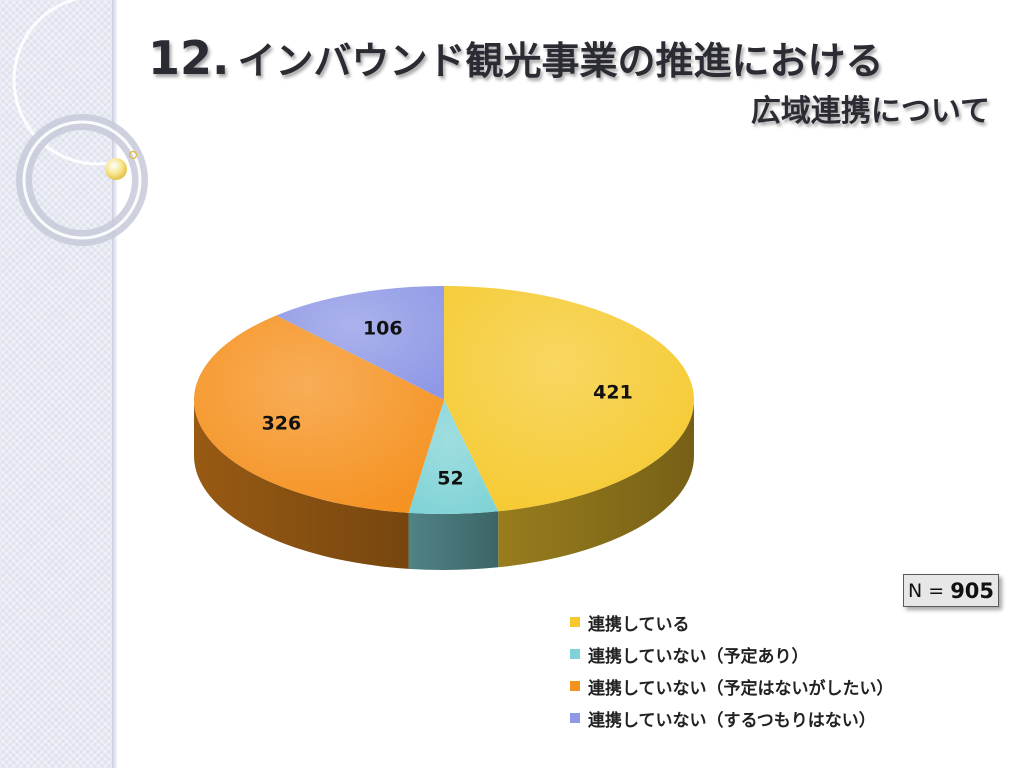  What do you see at coordinates (698, 656) in the screenshot?
I see `legend-label-1: 連携していない（予定あり）` at bounding box center [698, 656].